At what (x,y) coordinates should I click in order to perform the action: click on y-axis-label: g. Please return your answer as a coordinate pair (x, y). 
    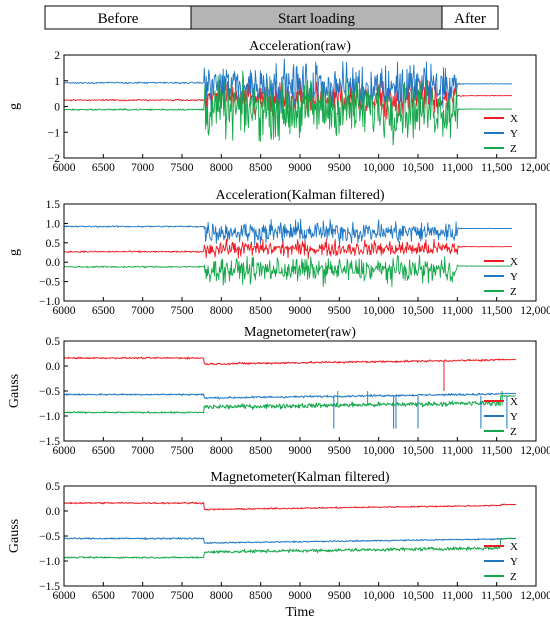
    Looking at the image, I should click on (14, 106).